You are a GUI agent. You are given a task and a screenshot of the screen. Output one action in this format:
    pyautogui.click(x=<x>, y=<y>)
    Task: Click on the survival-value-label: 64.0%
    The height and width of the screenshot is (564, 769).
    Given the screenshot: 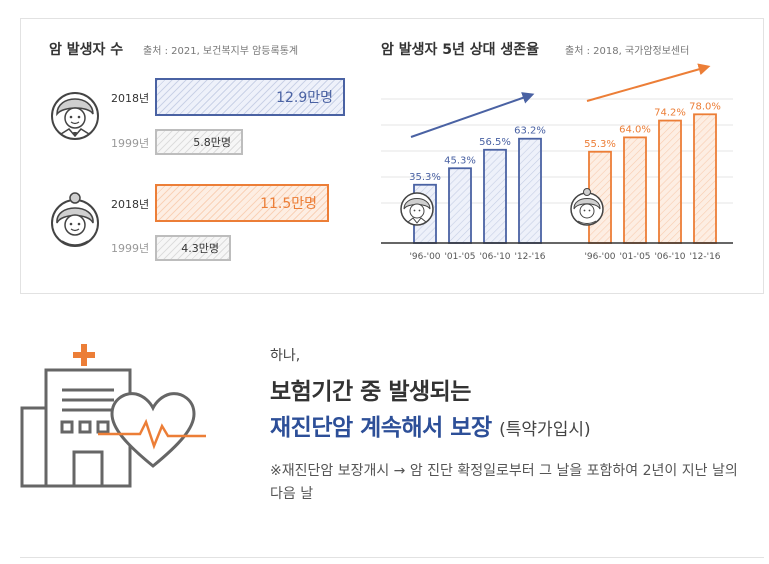 What is the action you would take?
    pyautogui.click(x=635, y=129)
    